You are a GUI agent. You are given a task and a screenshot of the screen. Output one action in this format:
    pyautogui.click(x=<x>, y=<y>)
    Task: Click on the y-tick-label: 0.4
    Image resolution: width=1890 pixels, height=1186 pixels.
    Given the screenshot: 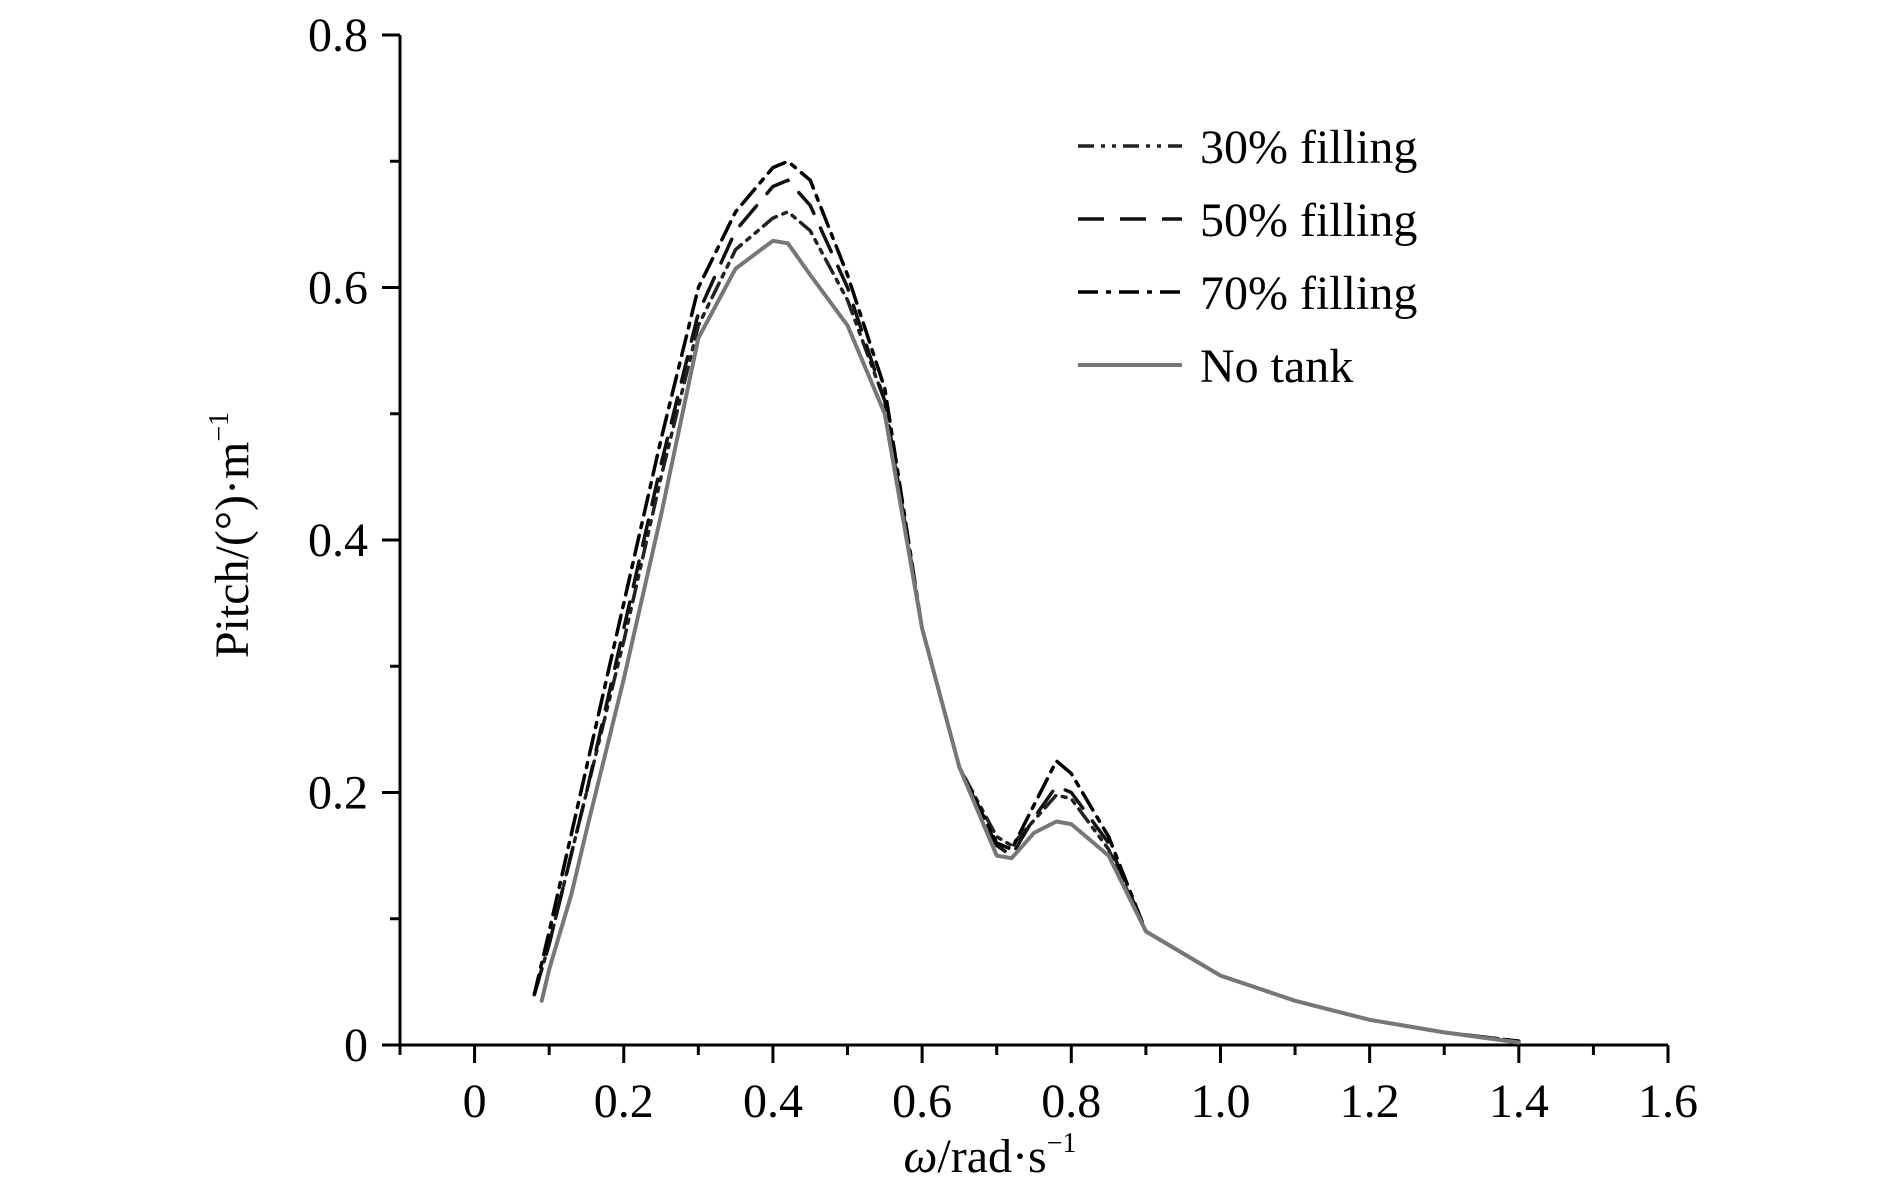 What is the action you would take?
    pyautogui.click(x=338, y=540)
    